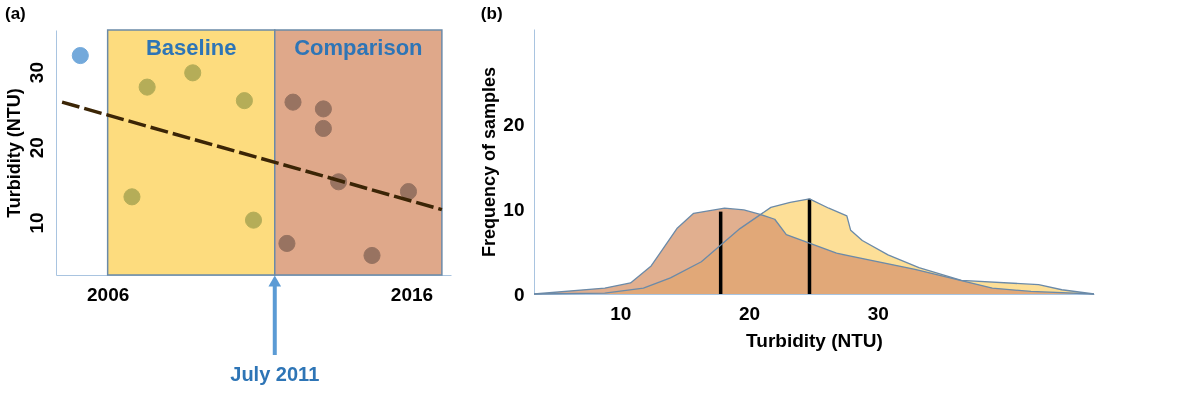  What do you see at coordinates (519, 294) in the screenshot?
I see `y-tick-label: 0` at bounding box center [519, 294].